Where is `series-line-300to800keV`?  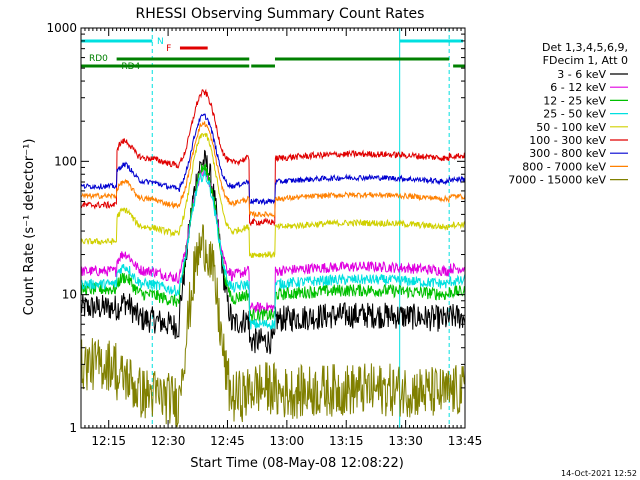 series-line-300to800keV is located at coordinates (273, 159).